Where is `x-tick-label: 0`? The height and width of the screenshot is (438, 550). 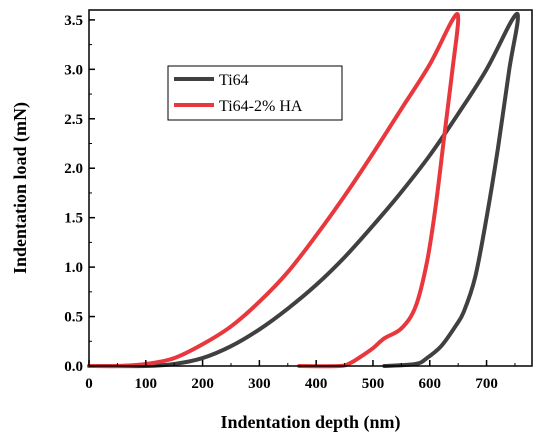 x-tick-label: 0 is located at coordinates (89, 384).